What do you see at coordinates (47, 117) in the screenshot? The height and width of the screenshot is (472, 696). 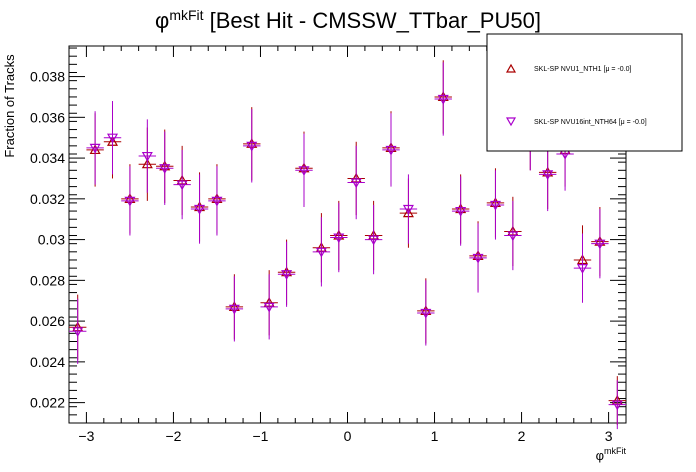 I see `y-tick-label: 0.036` at bounding box center [47, 117].